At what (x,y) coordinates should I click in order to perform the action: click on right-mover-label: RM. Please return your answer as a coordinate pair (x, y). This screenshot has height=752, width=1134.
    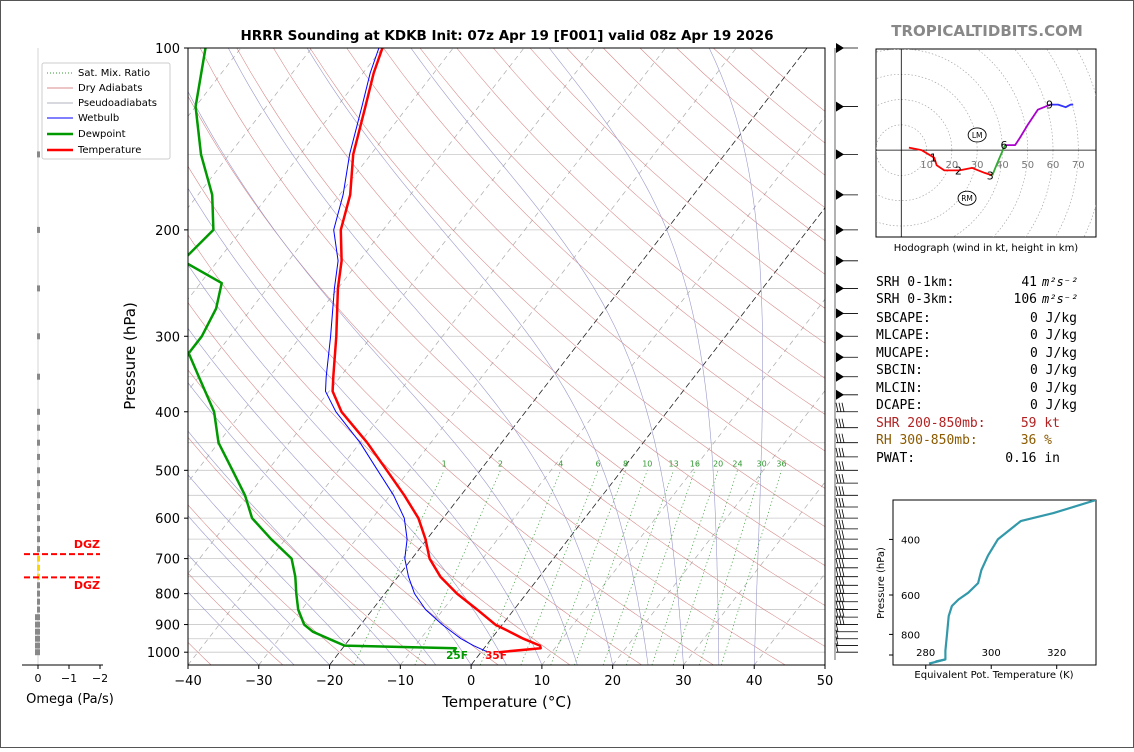
    Looking at the image, I should click on (967, 198).